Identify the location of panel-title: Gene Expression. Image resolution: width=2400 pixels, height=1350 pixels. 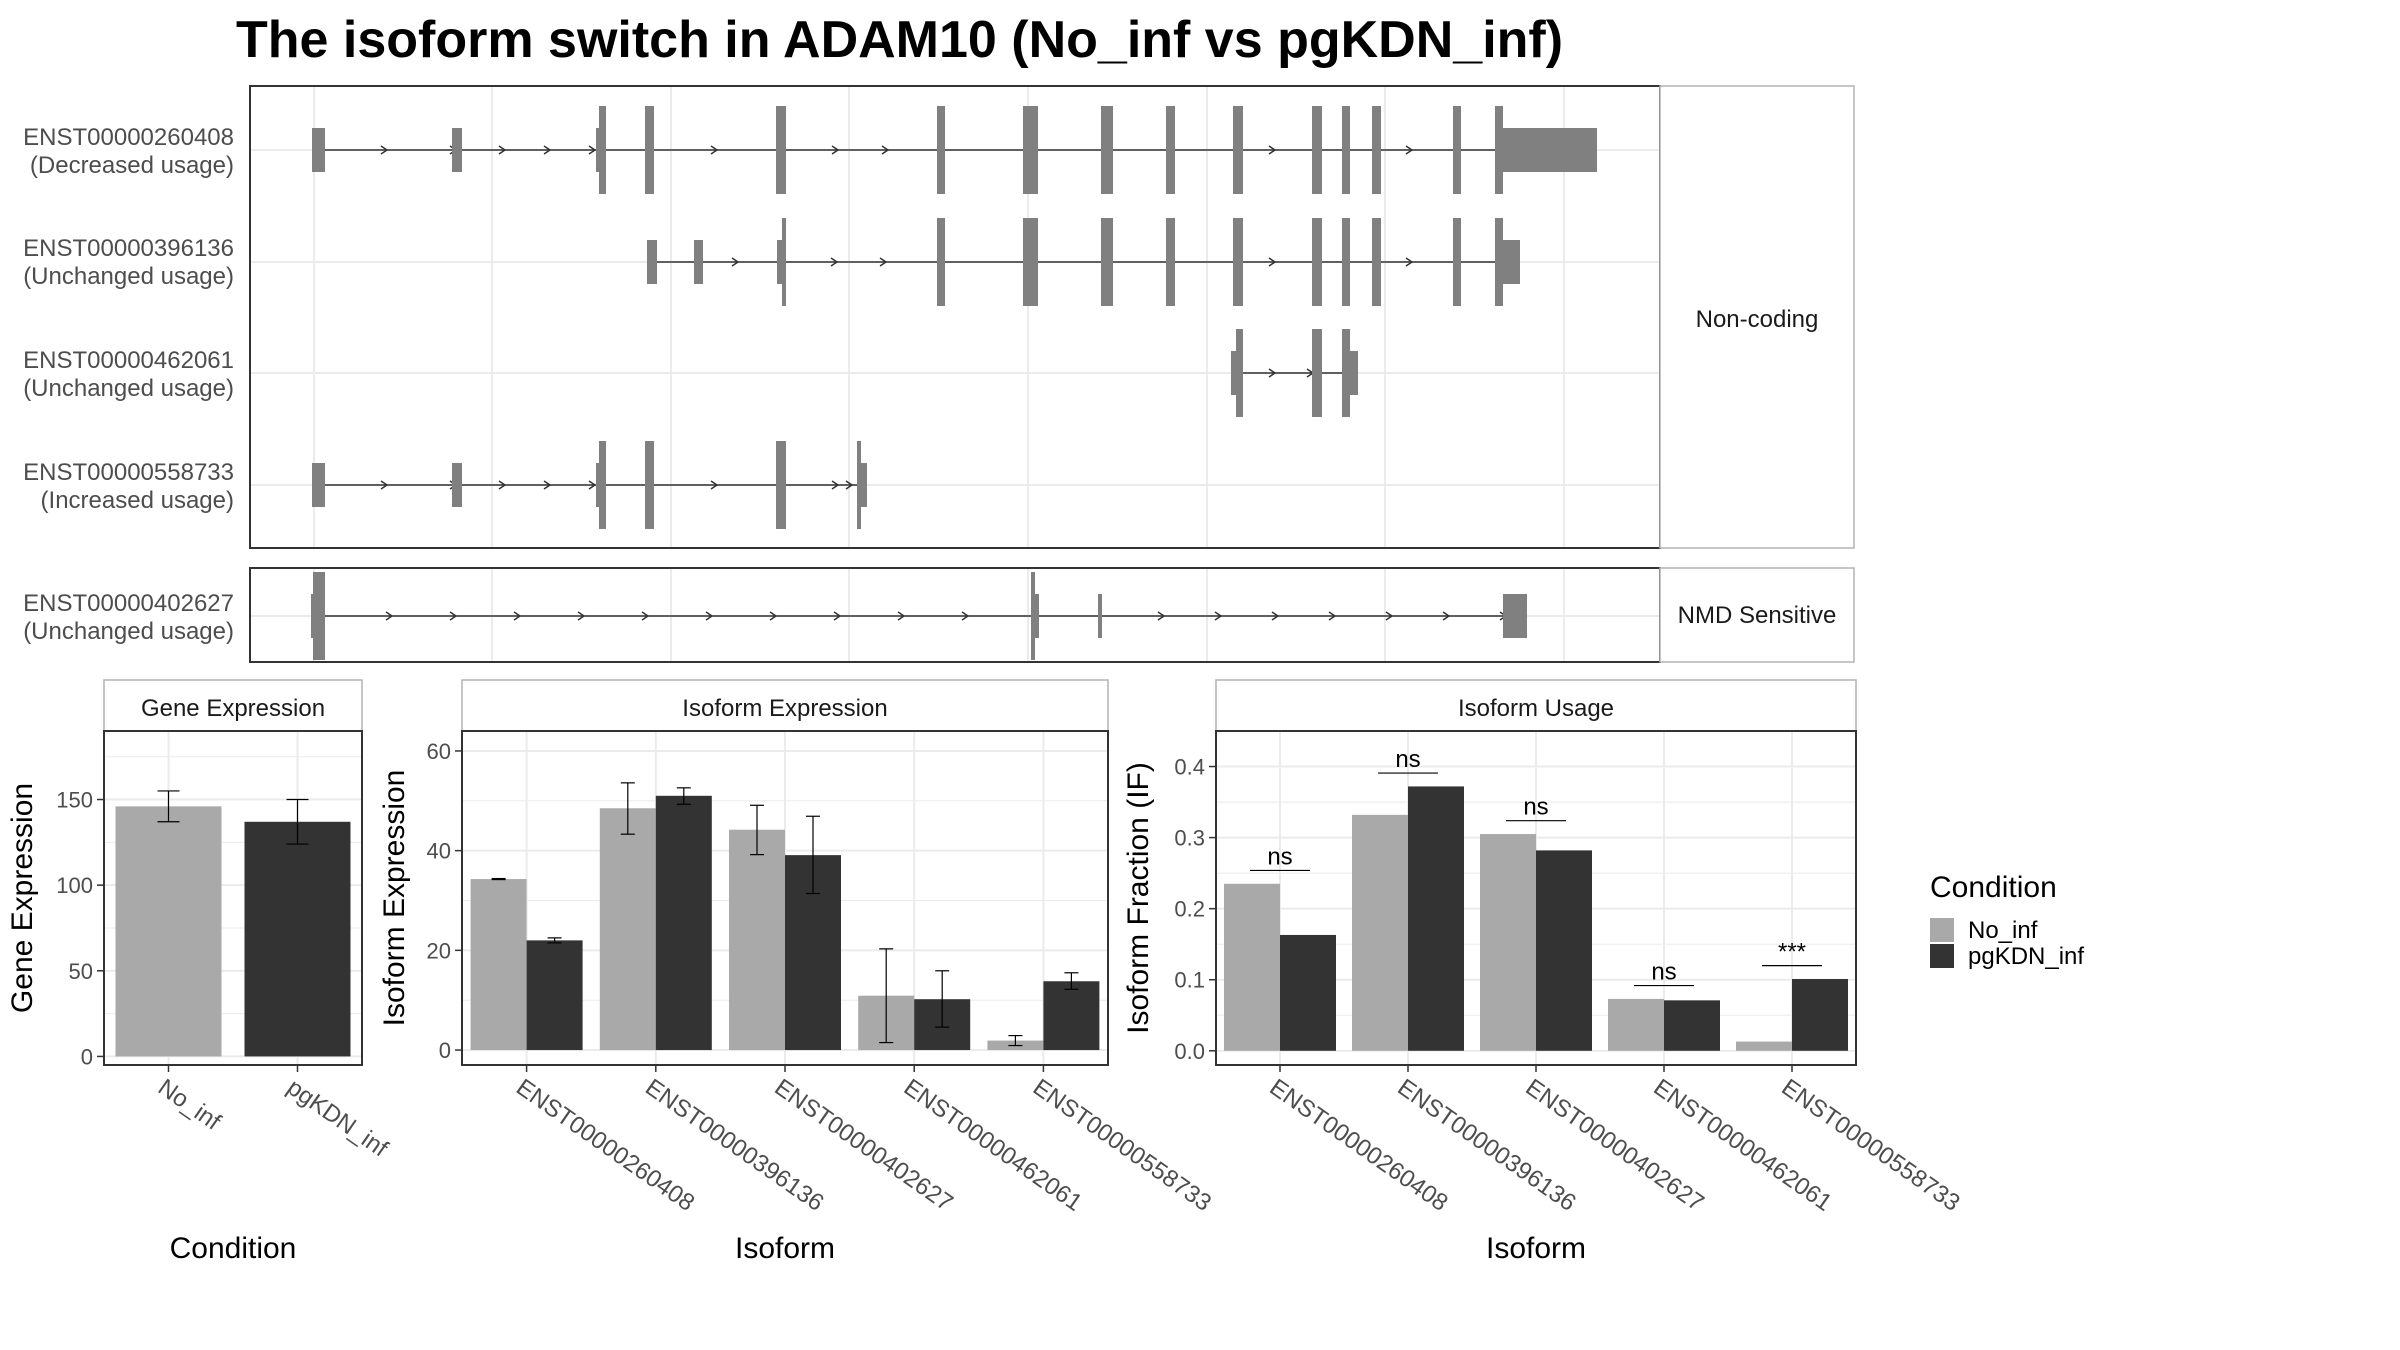
(233, 708).